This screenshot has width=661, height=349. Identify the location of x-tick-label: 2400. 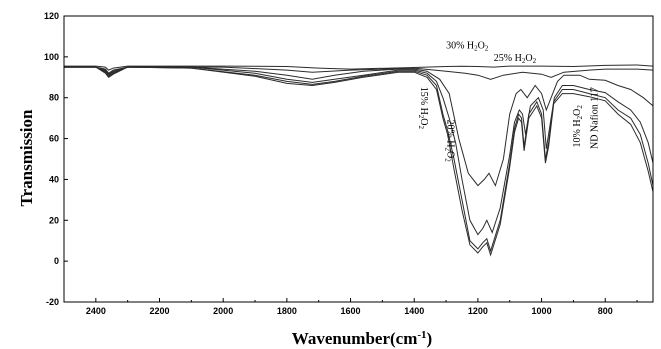
(96, 311).